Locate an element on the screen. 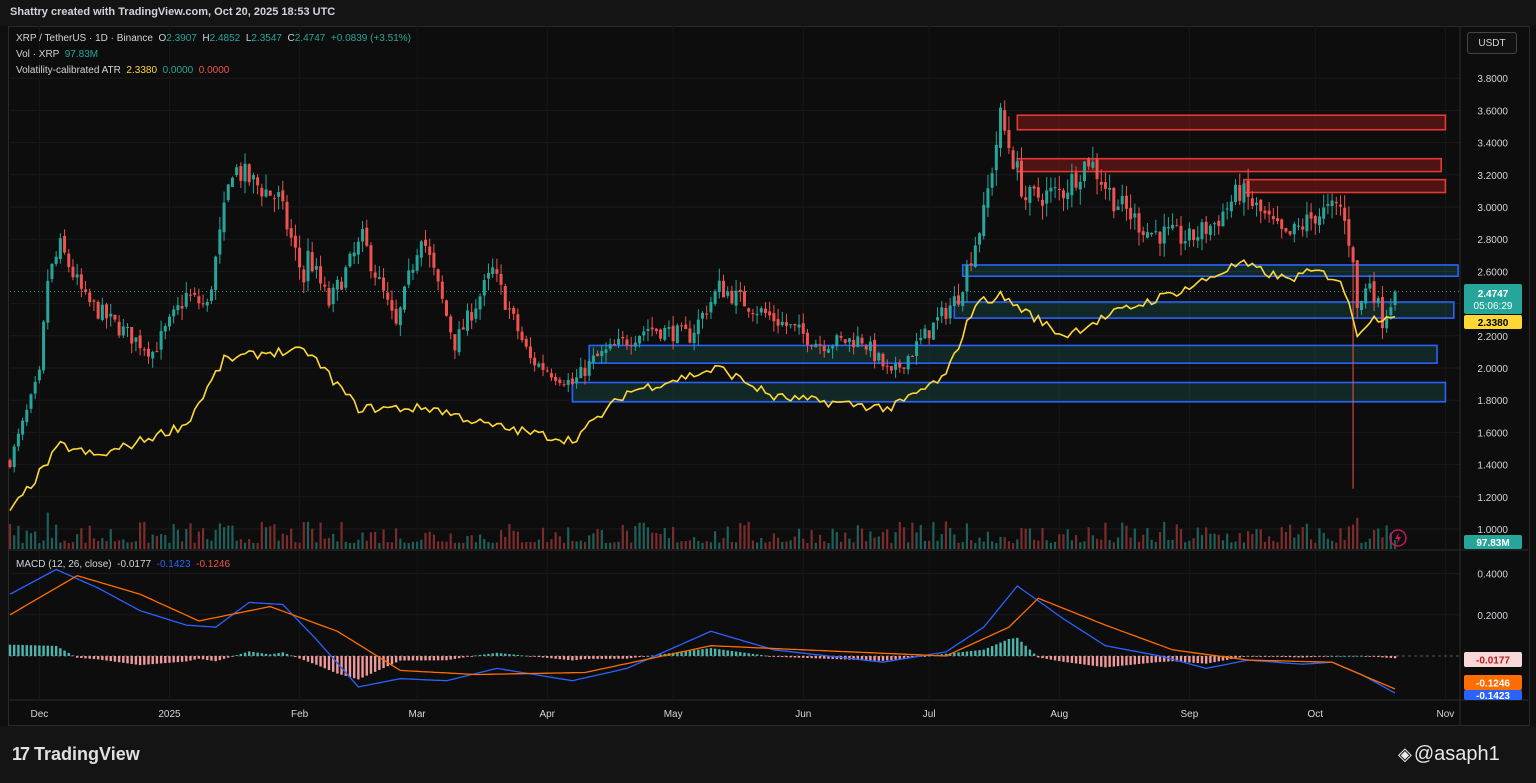 This screenshot has height=783, width=1536. diamond-icon: ◈ is located at coordinates (1405, 754).